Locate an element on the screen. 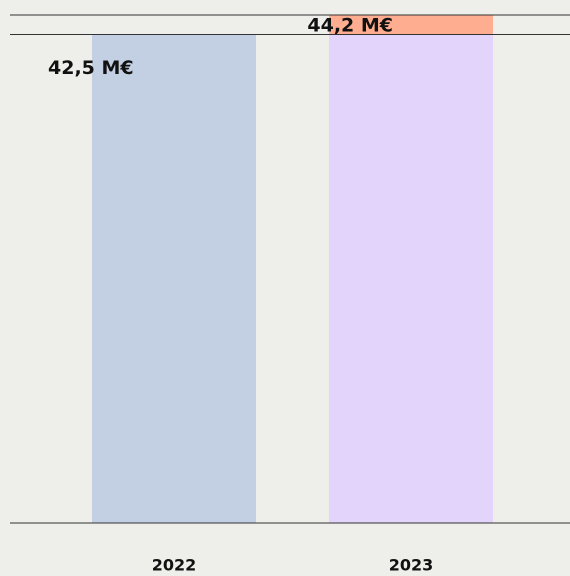 The image size is (570, 576). total-label: 44,2 M€ is located at coordinates (350, 25).